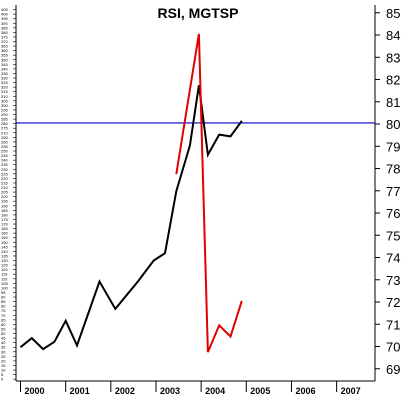  Describe the element at coordinates (4, 50) in the screenshot. I see `left-tick-label: 360` at that location.